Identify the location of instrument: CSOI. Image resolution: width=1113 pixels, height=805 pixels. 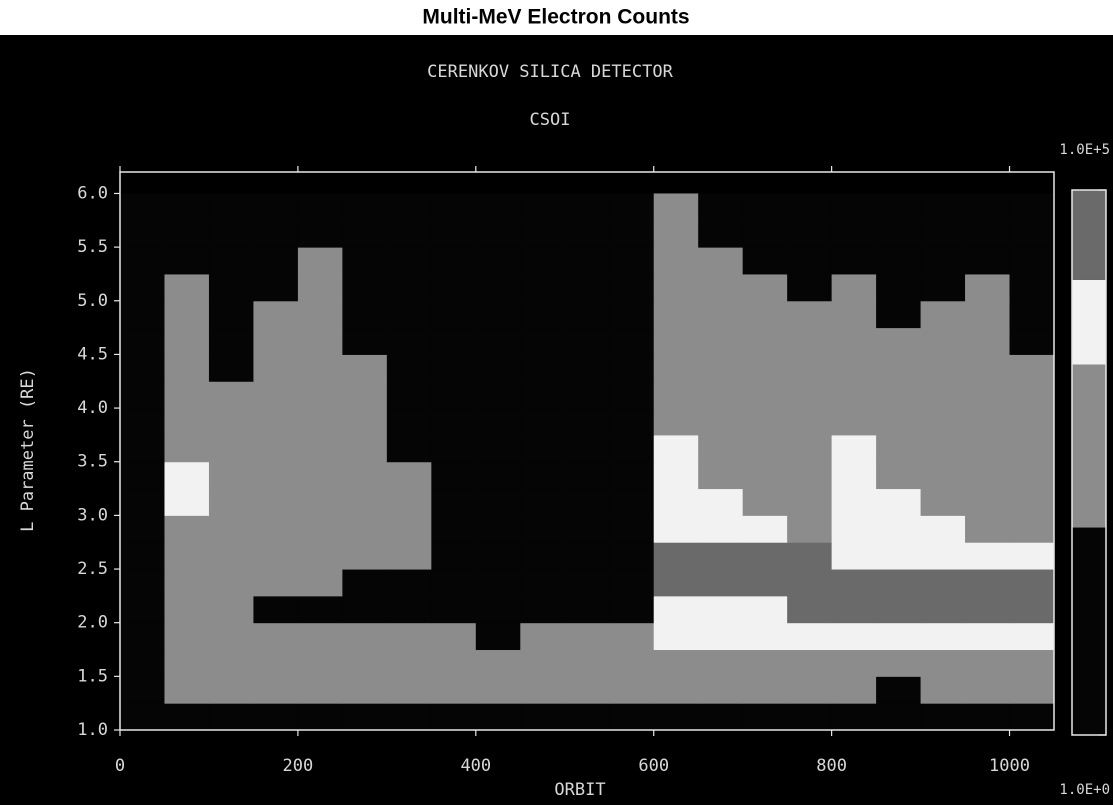
(550, 120).